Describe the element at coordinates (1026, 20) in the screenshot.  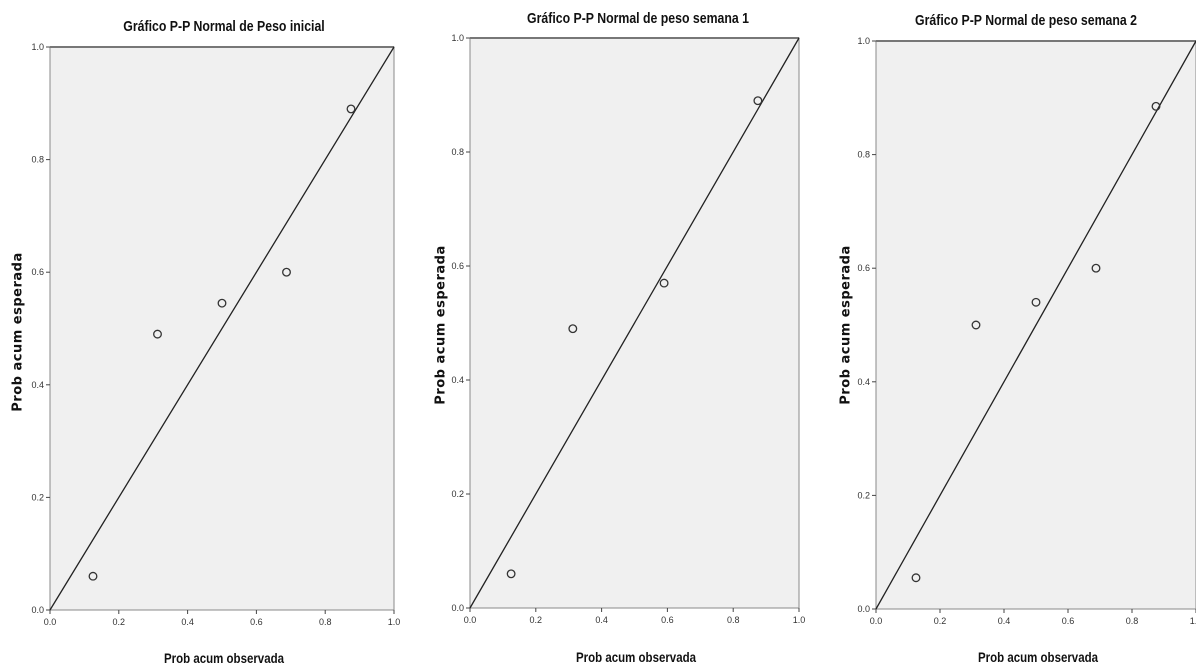
I see `chart-title: Gráfico P-P Normal de peso semana 2` at that location.